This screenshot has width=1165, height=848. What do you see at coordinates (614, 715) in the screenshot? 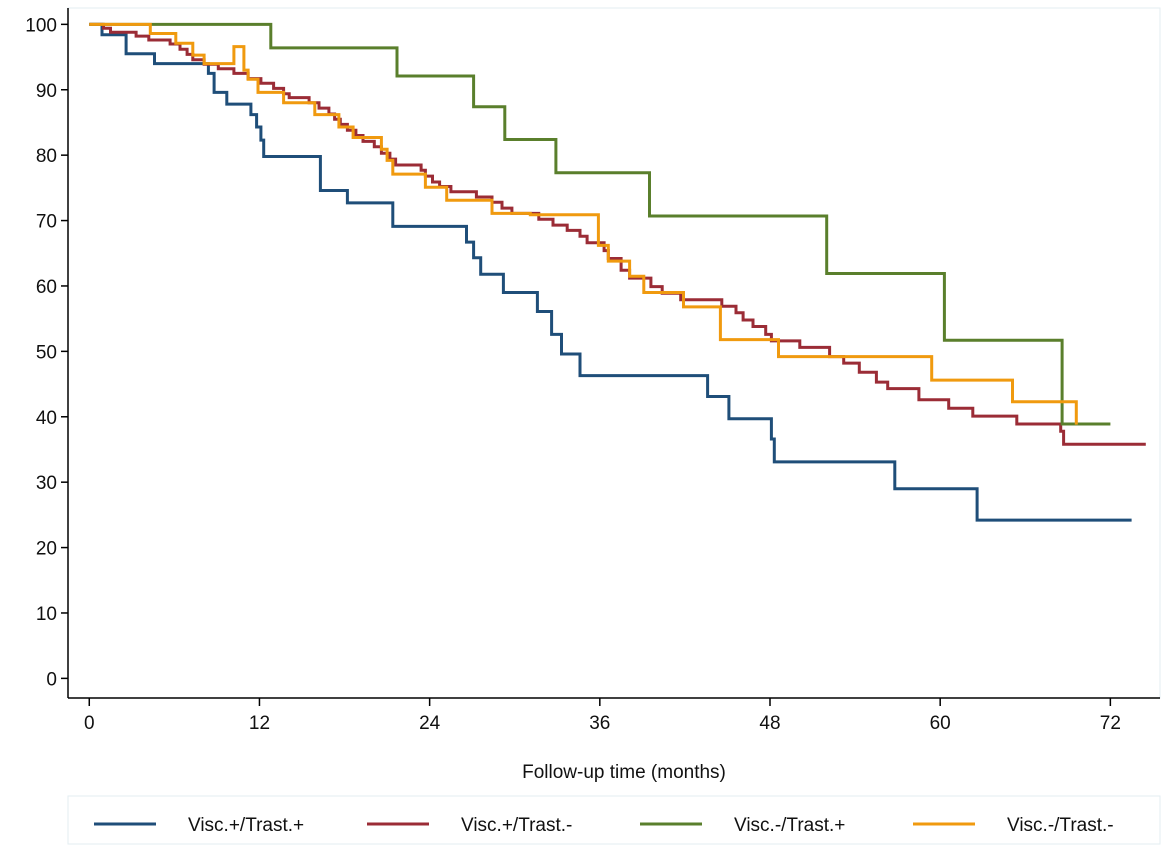
I see `x-axis: 0 12 24 36 48 60 72` at bounding box center [614, 715].